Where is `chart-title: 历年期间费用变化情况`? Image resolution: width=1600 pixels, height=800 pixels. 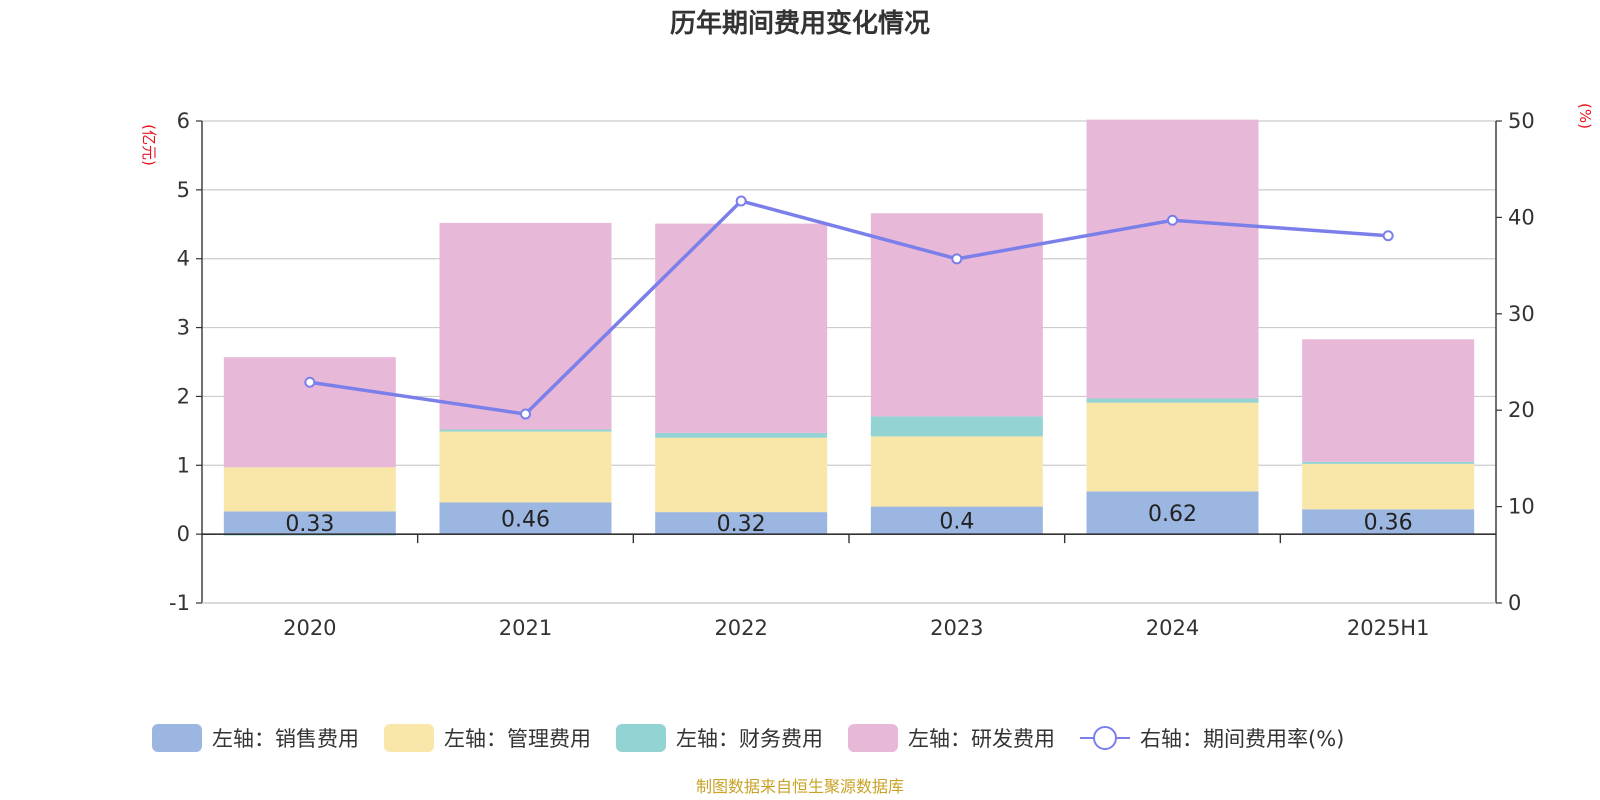
chart-title: 历年期间费用变化情况 is located at coordinates (800, 23).